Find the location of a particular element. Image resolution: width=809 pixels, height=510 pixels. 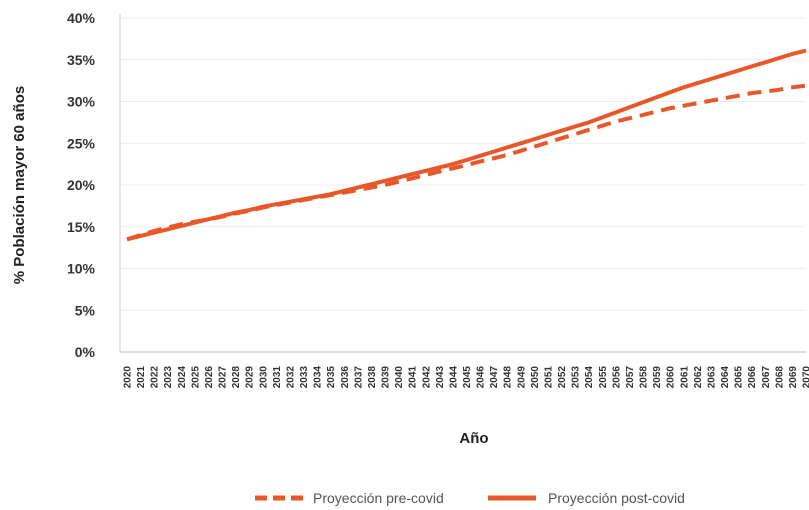

x-tick-label: 2027 is located at coordinates (223, 377).